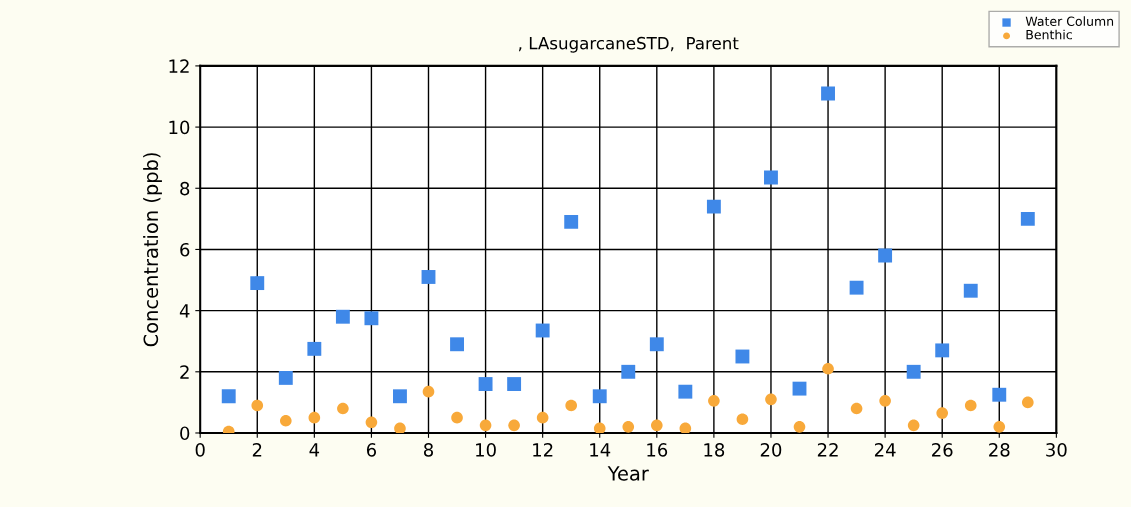 This screenshot has width=1131, height=507. Describe the element at coordinates (999, 450) in the screenshot. I see `x-tick-label: 28` at that location.